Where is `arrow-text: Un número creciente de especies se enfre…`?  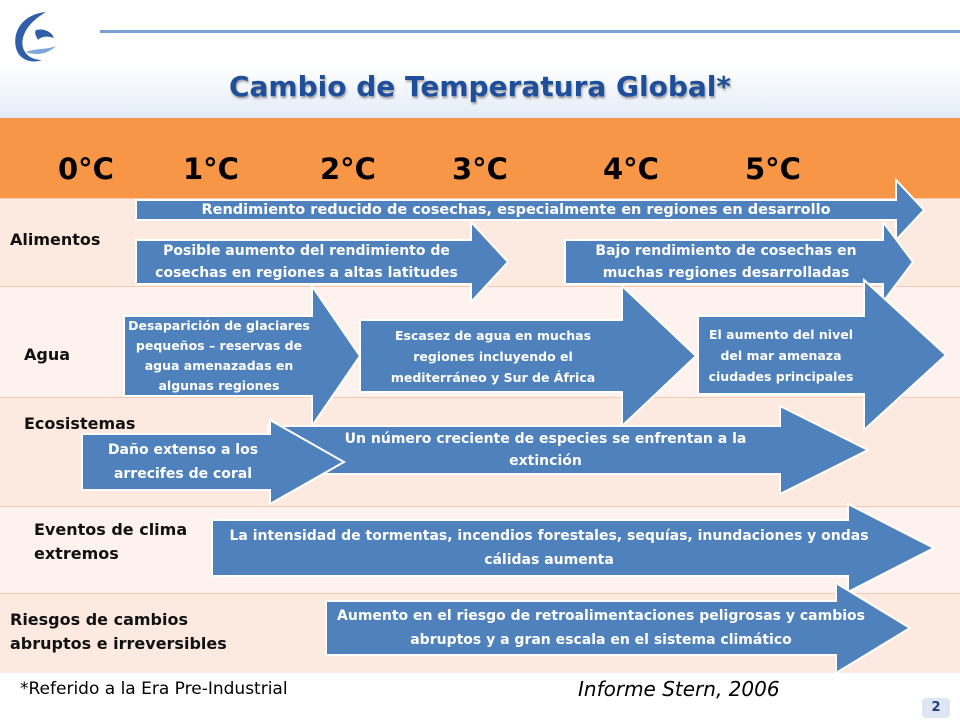 arrow-text: Un número creciente de especies se enfre… is located at coordinates (545, 450).